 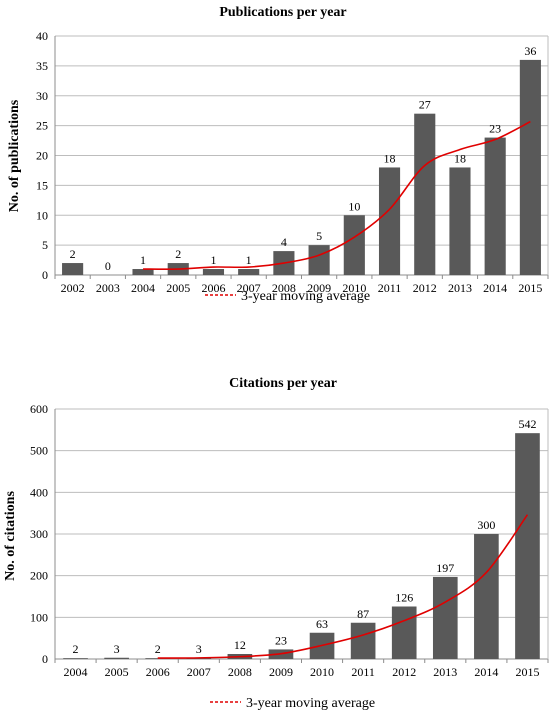 What do you see at coordinates (39, 534) in the screenshot?
I see `y-tick-label: 300` at bounding box center [39, 534].